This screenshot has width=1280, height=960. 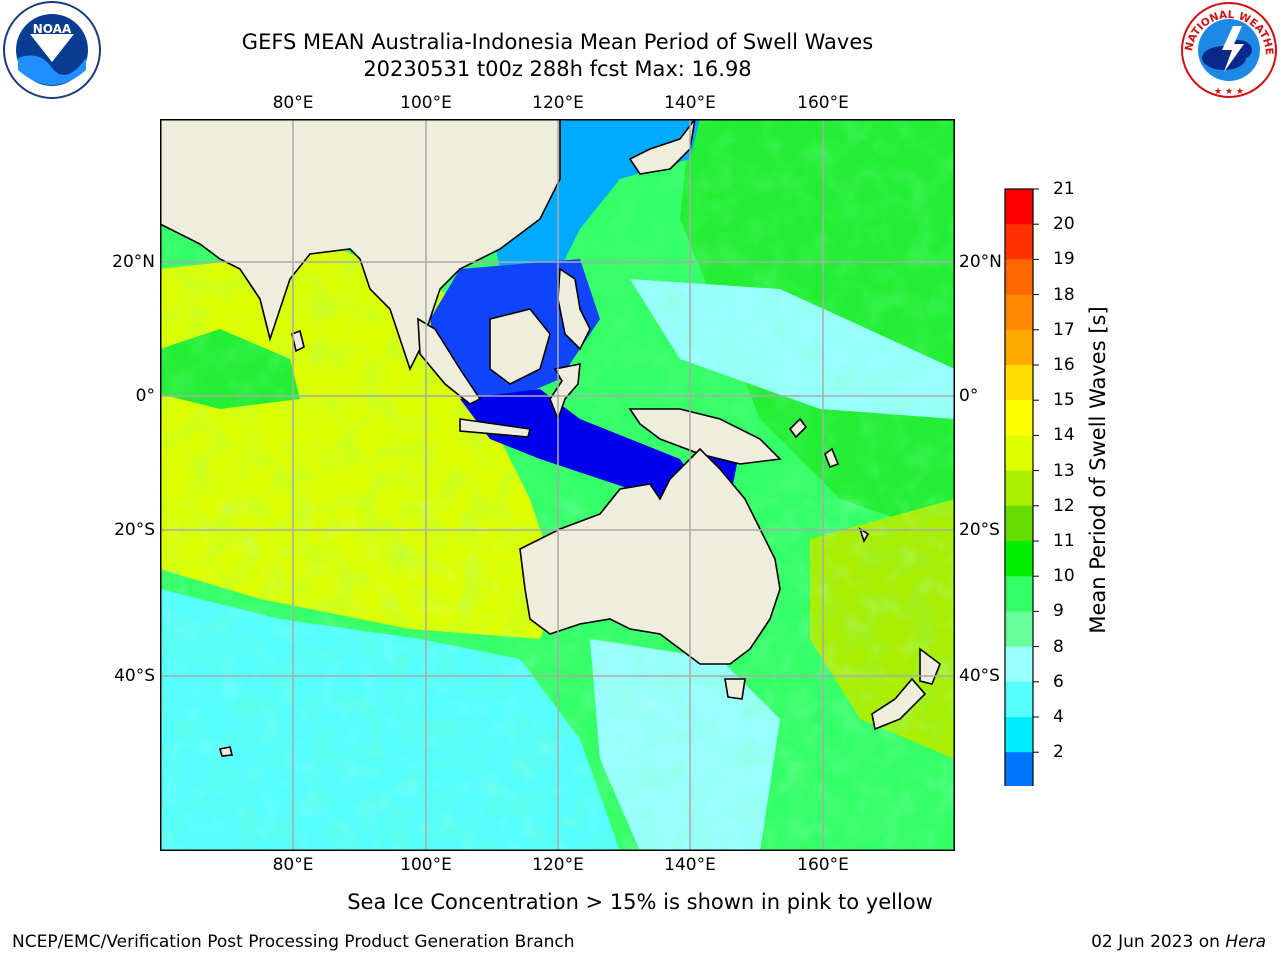 I want to click on lat-label-right: 40°S, so click(x=979, y=676).